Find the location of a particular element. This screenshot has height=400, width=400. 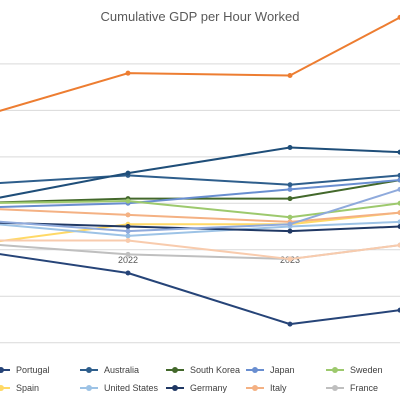

x-tick-label-2022: 2022 is located at coordinates (128, 260).